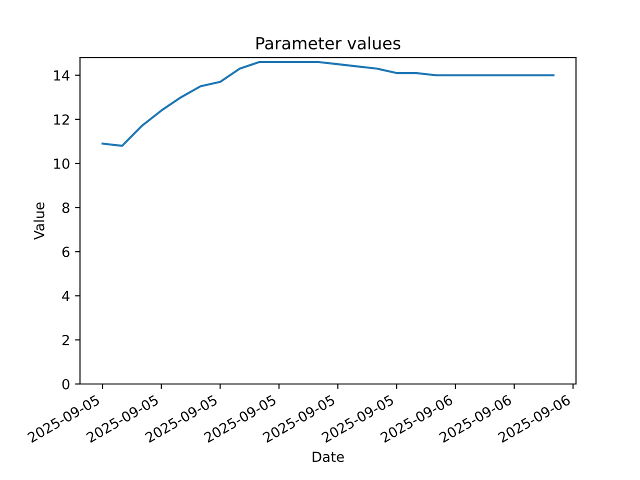 Image resolution: width=640 pixels, height=480 pixels. Describe the element at coordinates (66, 384) in the screenshot. I see `y-tick-label: 0` at that location.